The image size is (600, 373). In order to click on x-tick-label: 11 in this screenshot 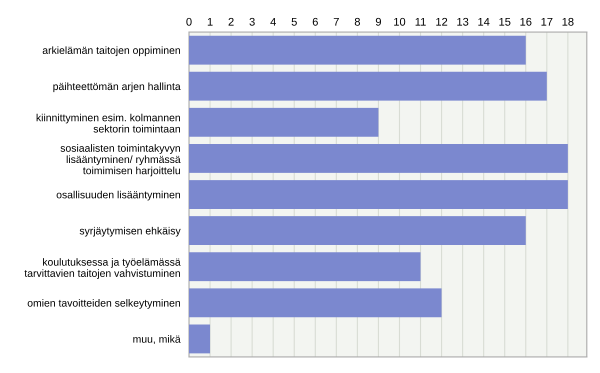, I will do `click(421, 22)`.